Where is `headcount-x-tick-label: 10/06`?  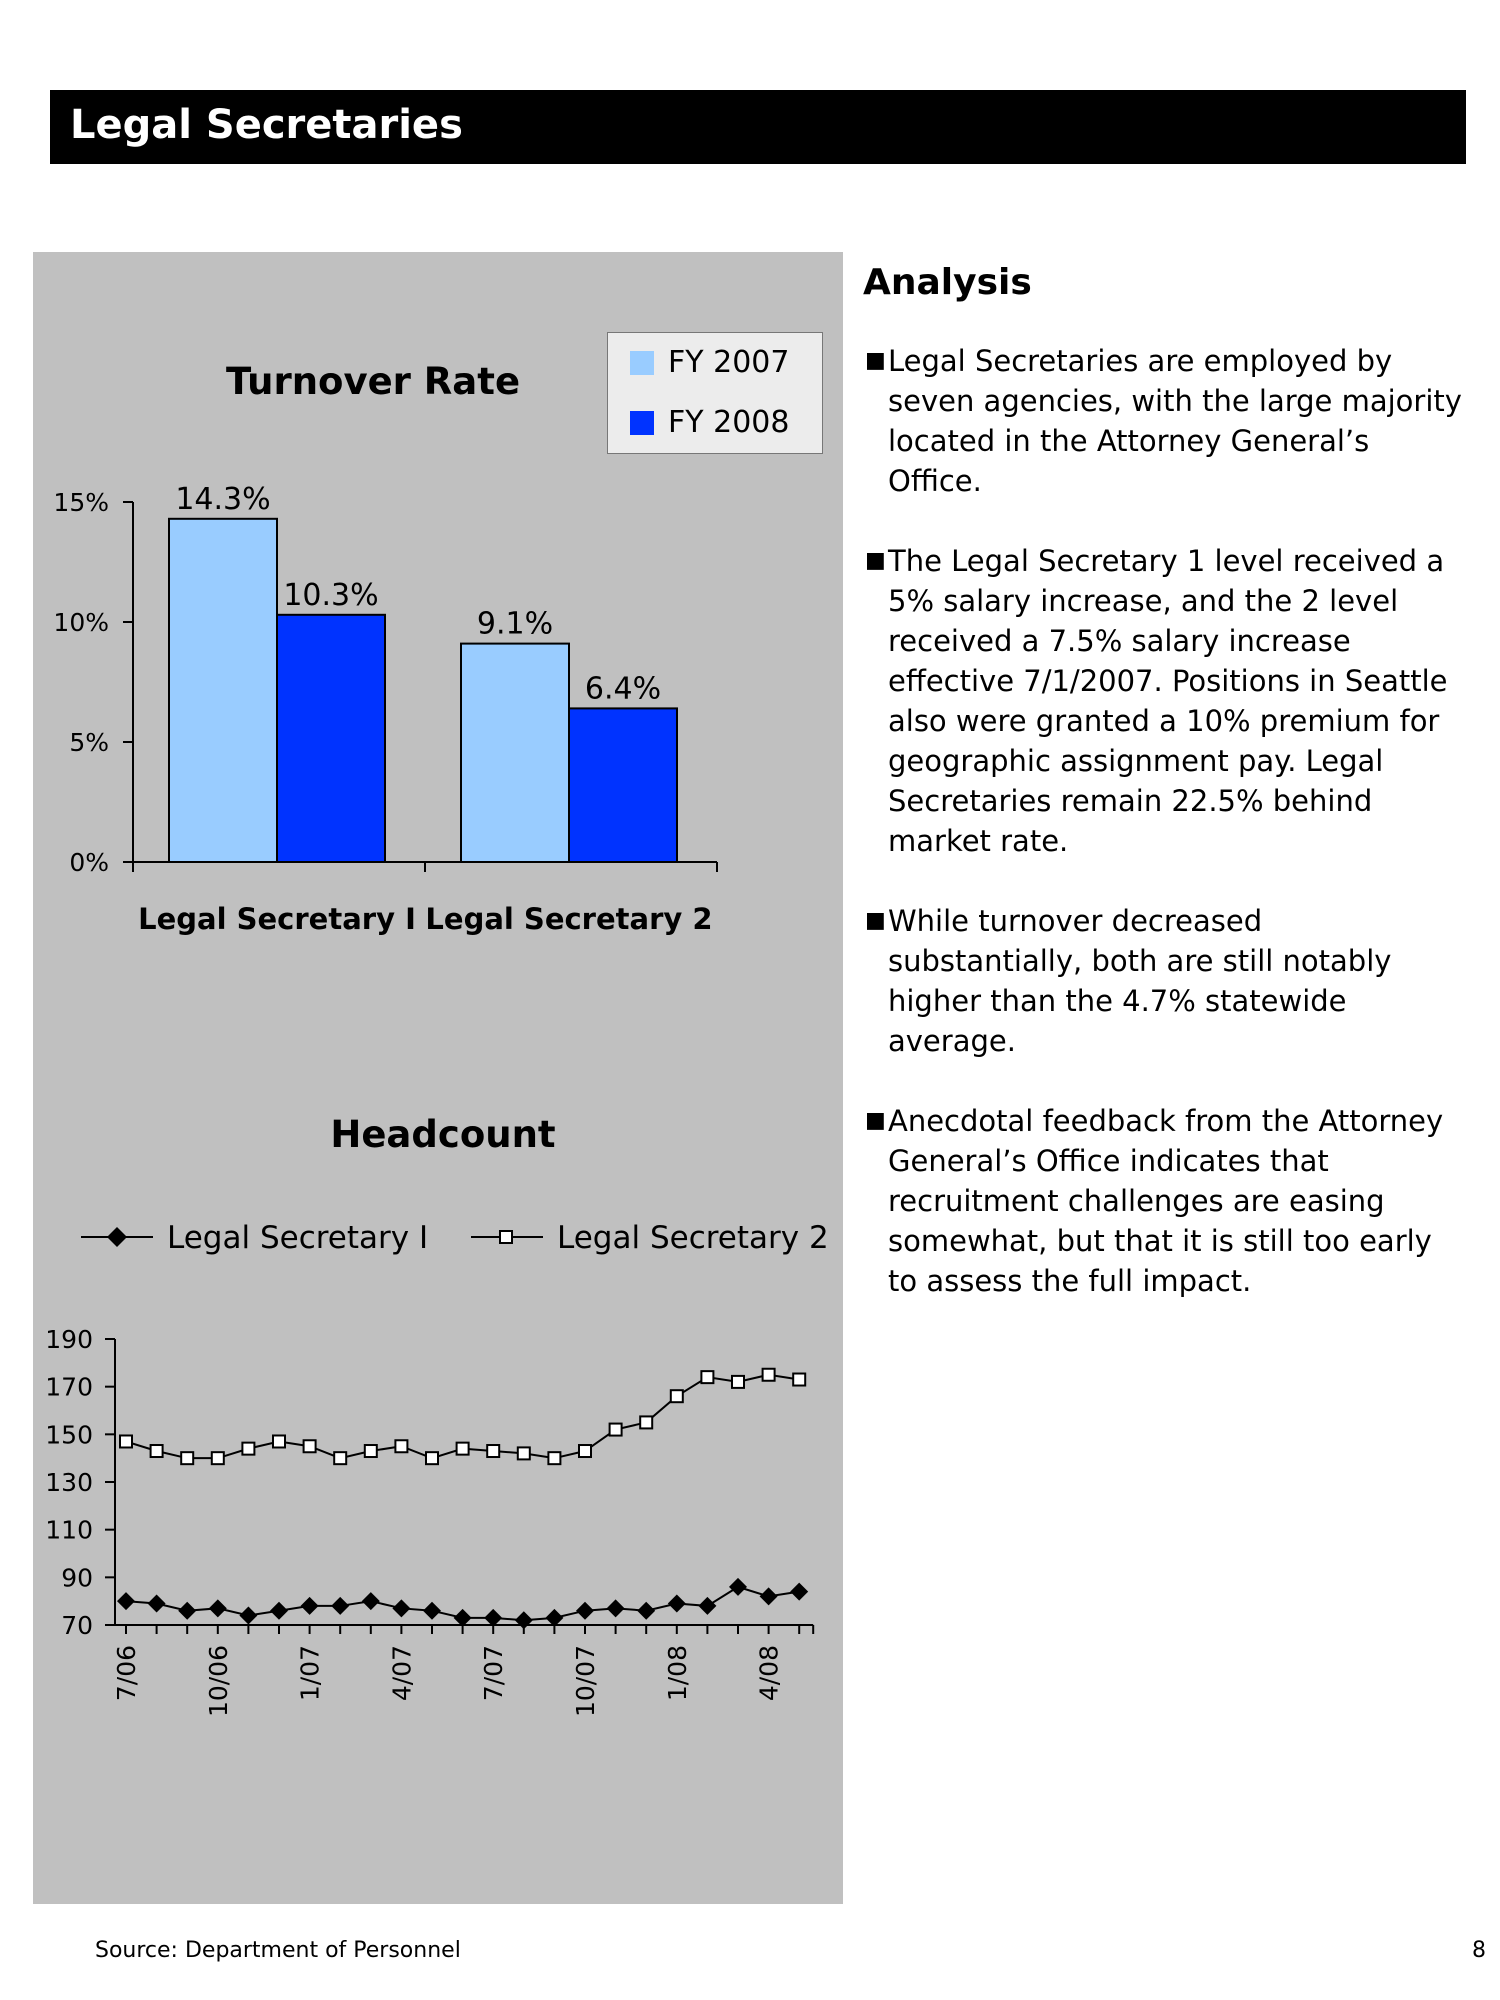 headcount-x-tick-label: 10/06 is located at coordinates (218, 1681).